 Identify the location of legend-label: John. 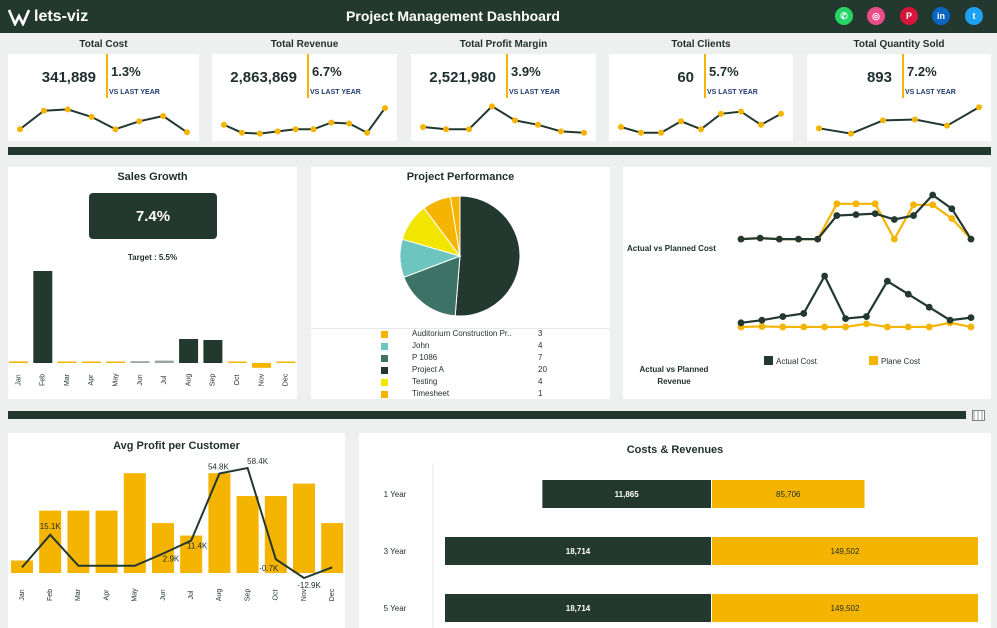
(421, 345).